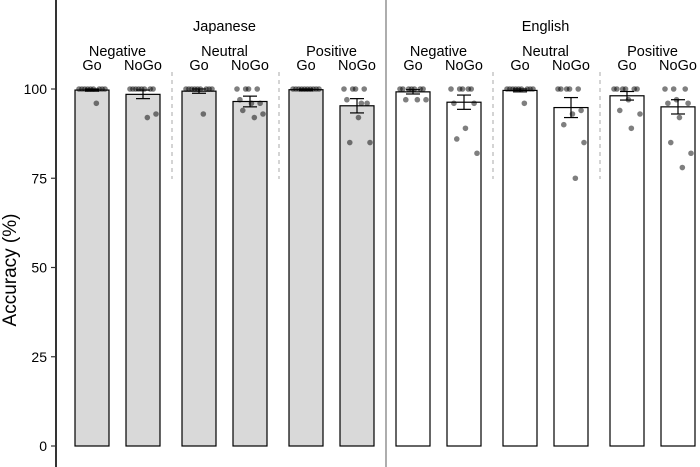 This screenshot has height=467, width=700. I want to click on y-axis-label: Accuracy (%), so click(10, 270).